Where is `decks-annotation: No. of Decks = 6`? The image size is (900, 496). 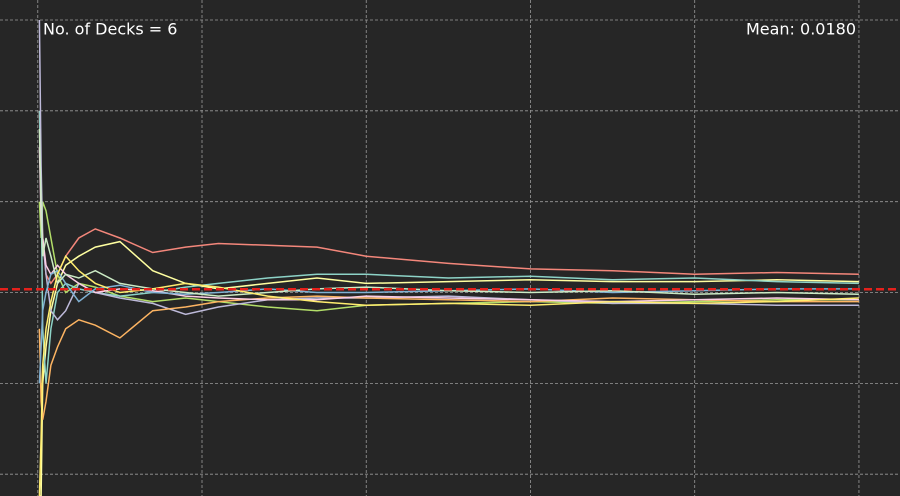 decks-annotation: No. of Decks = 6 is located at coordinates (110, 29).